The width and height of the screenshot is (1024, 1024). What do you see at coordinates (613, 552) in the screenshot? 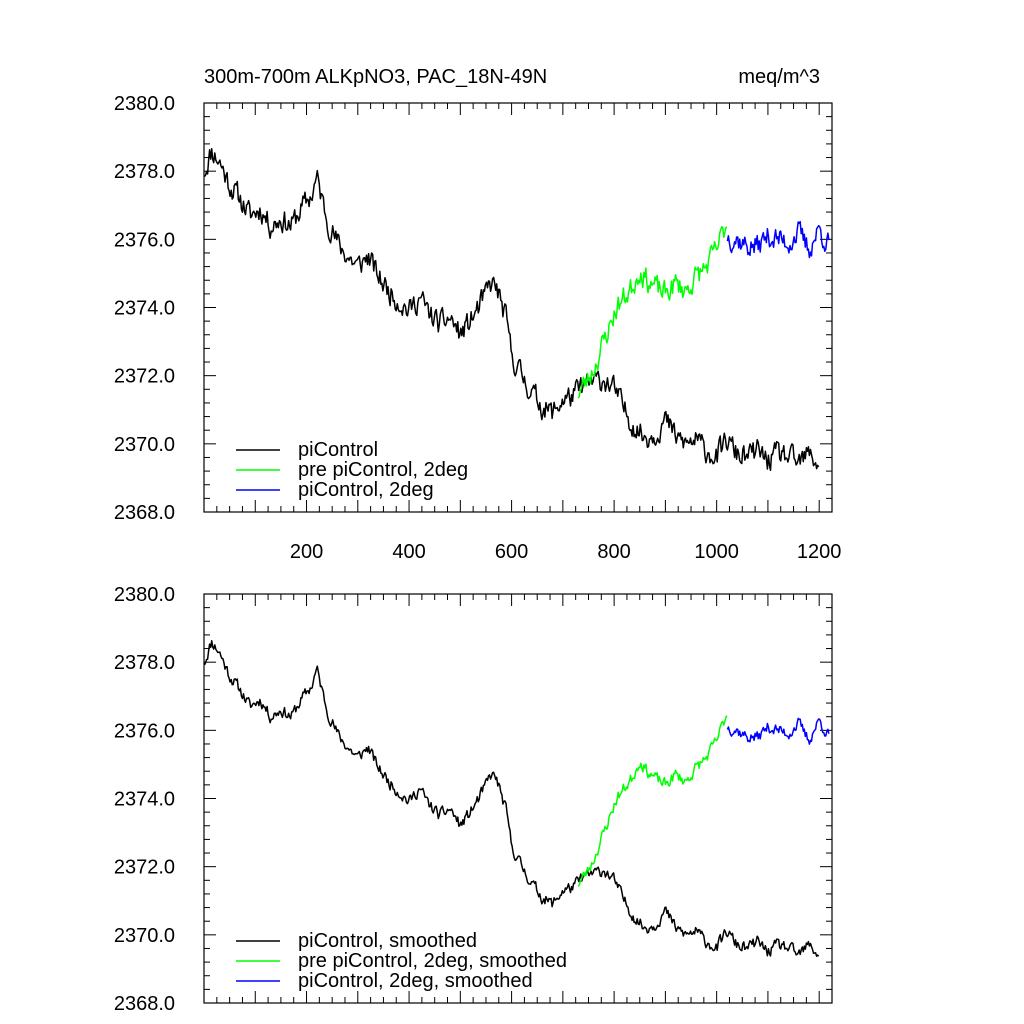
I see `x-tick-label: 800` at bounding box center [613, 552].